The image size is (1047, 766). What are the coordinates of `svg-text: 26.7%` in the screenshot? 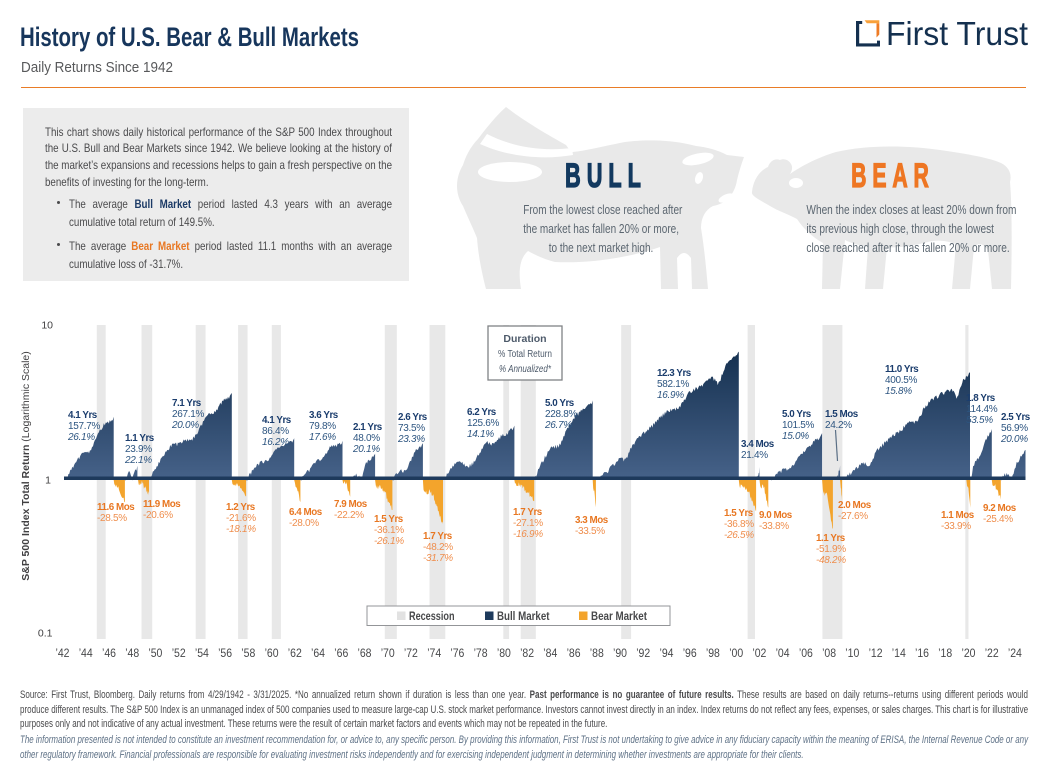 It's located at (558, 425).